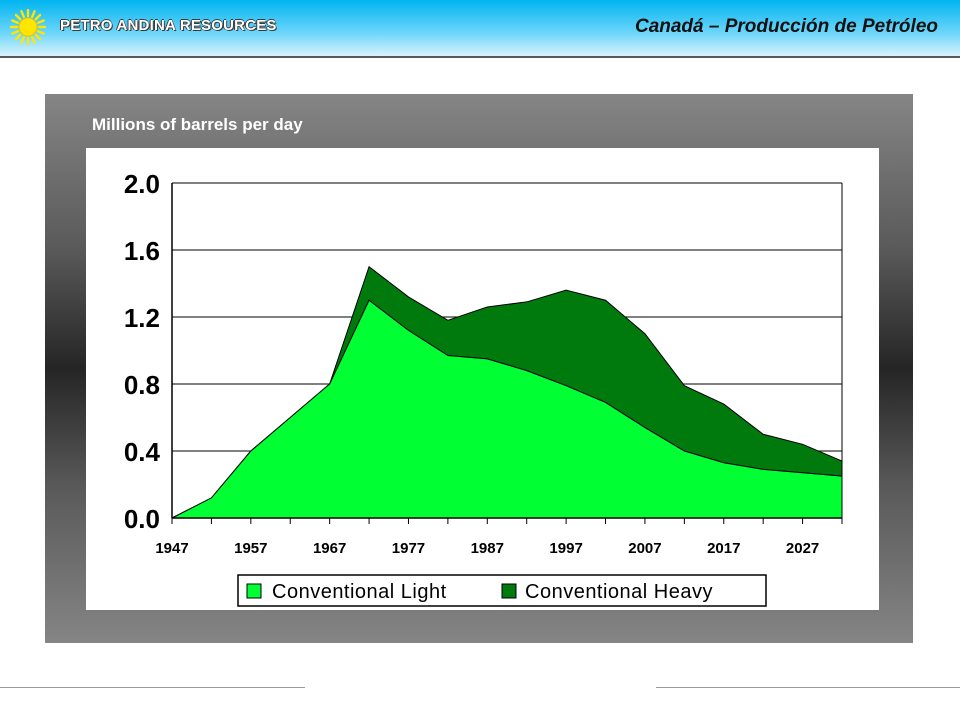 This screenshot has height=720, width=960. What do you see at coordinates (509, 591) in the screenshot?
I see `legend-swatch-heavy` at bounding box center [509, 591].